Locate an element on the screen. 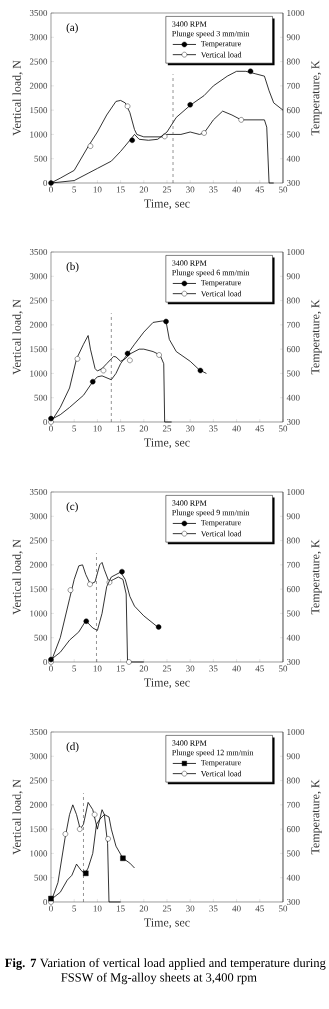  annotation: (c) is located at coordinates (72, 507).